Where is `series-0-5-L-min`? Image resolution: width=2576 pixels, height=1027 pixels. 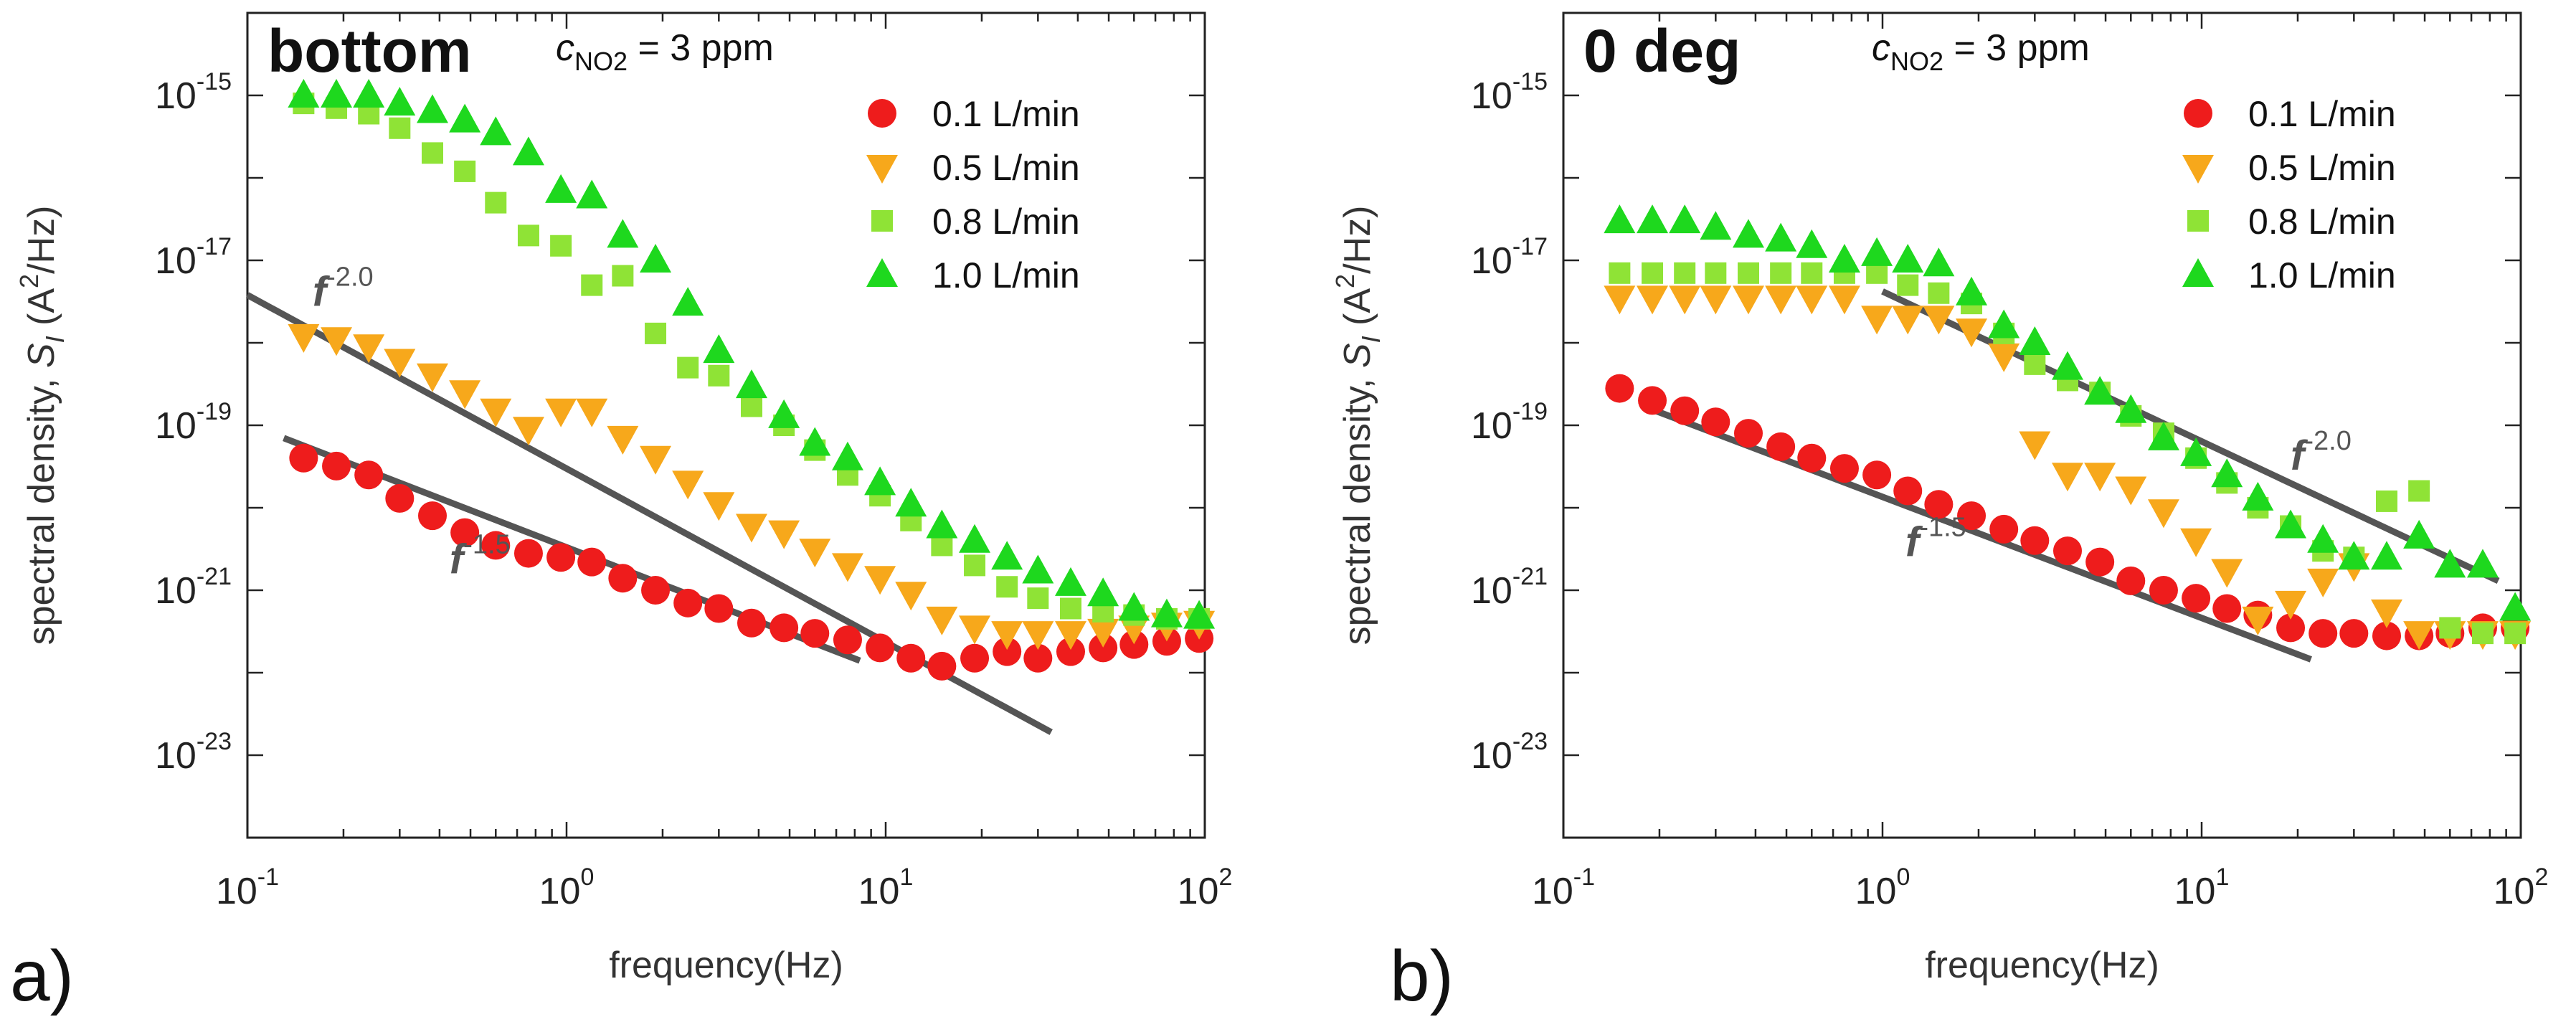
series-0-5-L-min is located at coordinates (2068, 467).